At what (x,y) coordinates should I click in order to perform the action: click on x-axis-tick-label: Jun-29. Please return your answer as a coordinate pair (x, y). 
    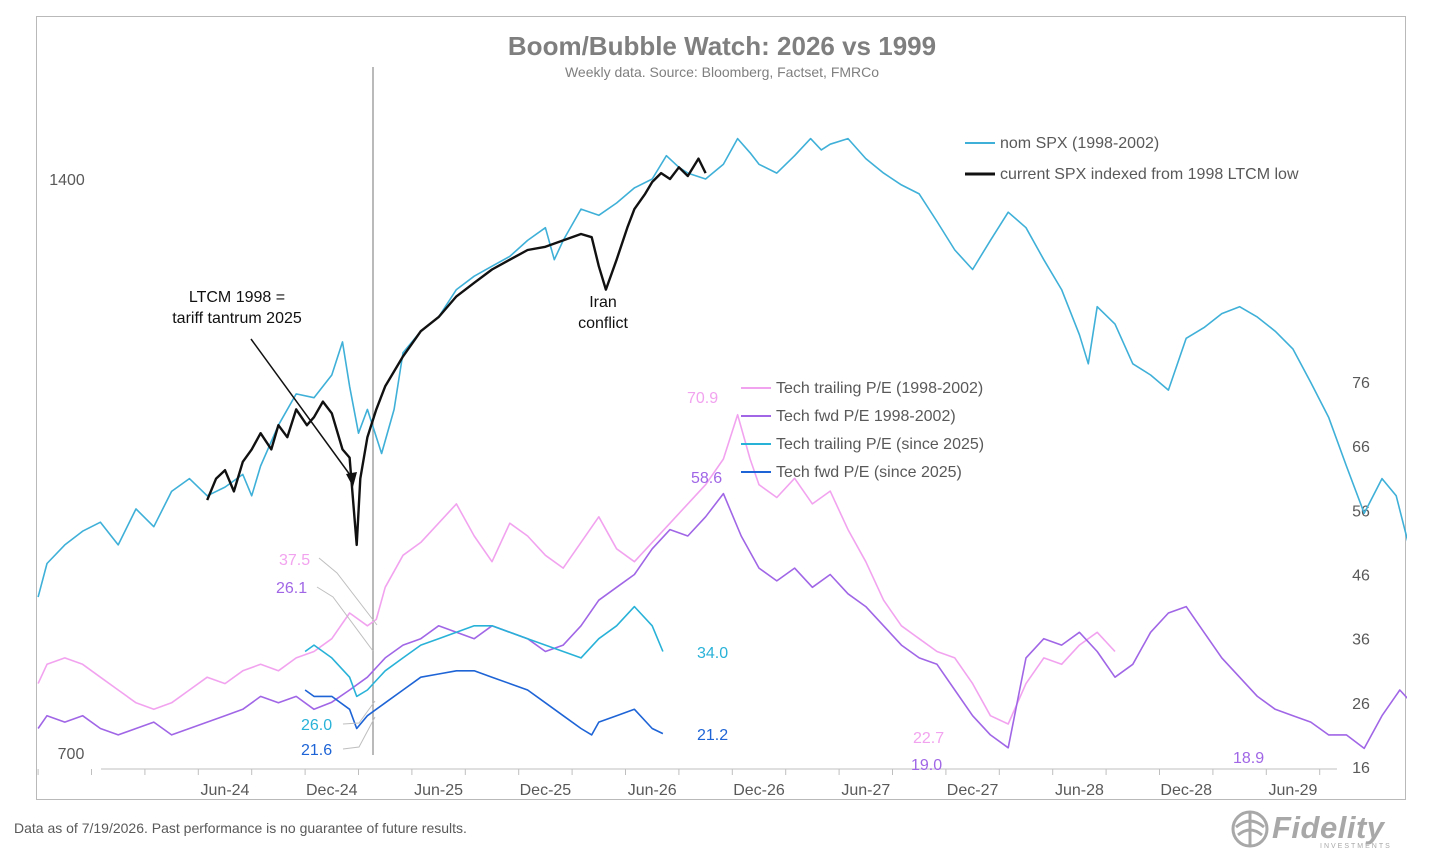
    Looking at the image, I should click on (1293, 790).